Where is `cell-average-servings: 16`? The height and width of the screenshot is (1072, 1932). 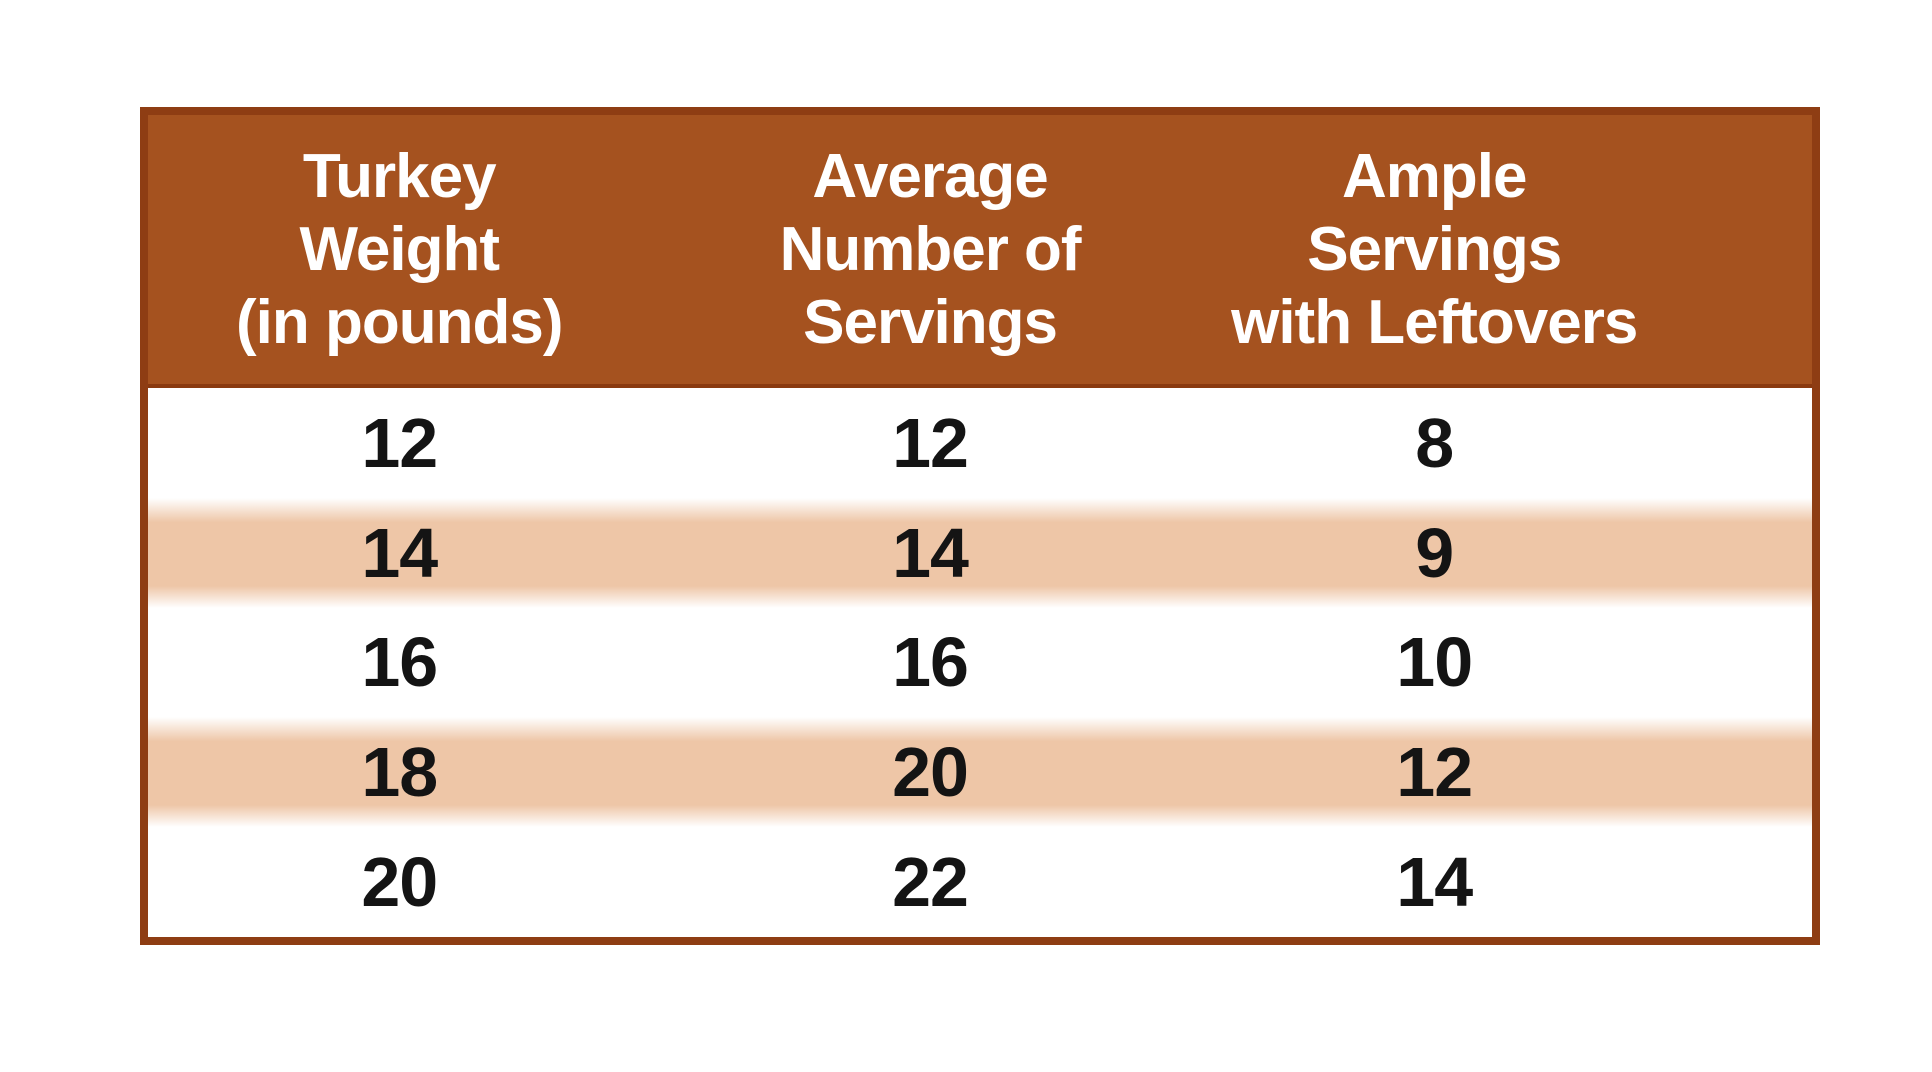 cell-average-servings: 16 is located at coordinates (930, 662).